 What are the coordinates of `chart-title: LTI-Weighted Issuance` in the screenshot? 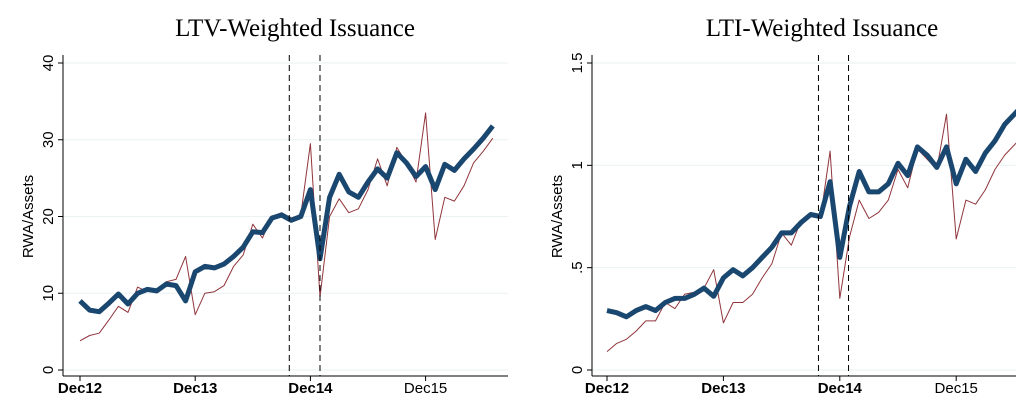 It's located at (822, 28).